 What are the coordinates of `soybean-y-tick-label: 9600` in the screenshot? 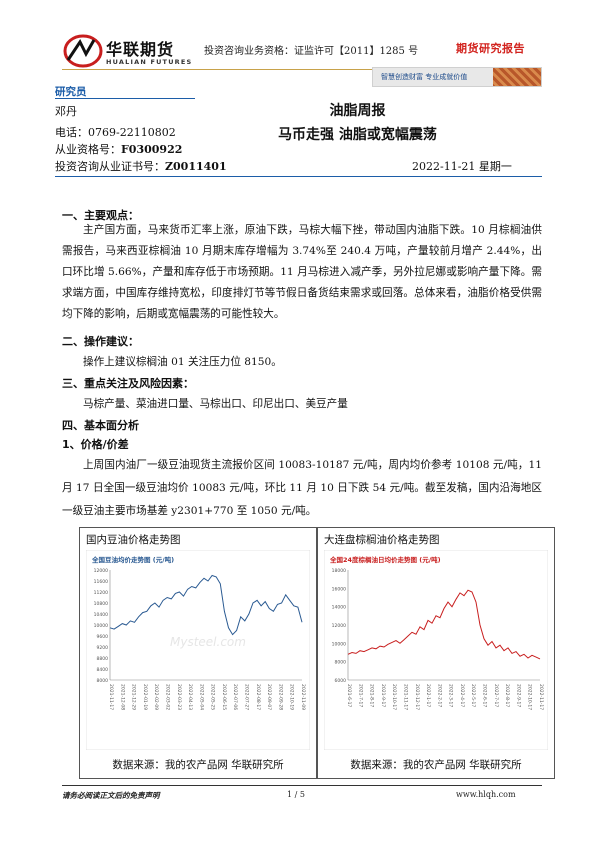 It's located at (103, 637).